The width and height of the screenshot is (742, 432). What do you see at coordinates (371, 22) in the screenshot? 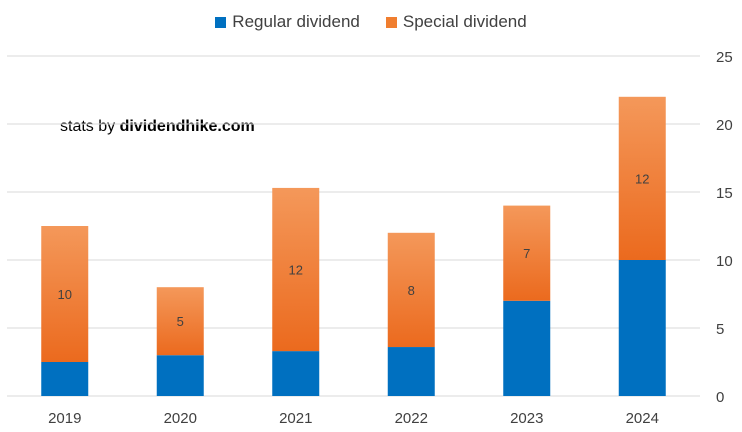
I see `legend: Regular dividend Special dividend` at bounding box center [371, 22].